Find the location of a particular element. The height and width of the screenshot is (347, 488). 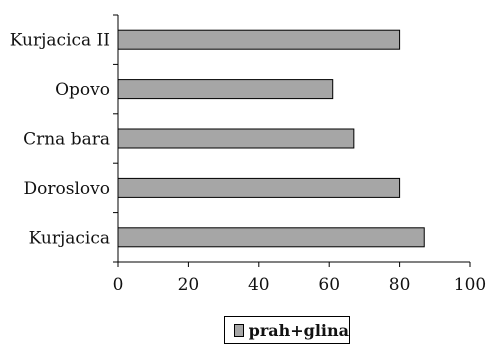

x-tick-label: 60 is located at coordinates (329, 285).